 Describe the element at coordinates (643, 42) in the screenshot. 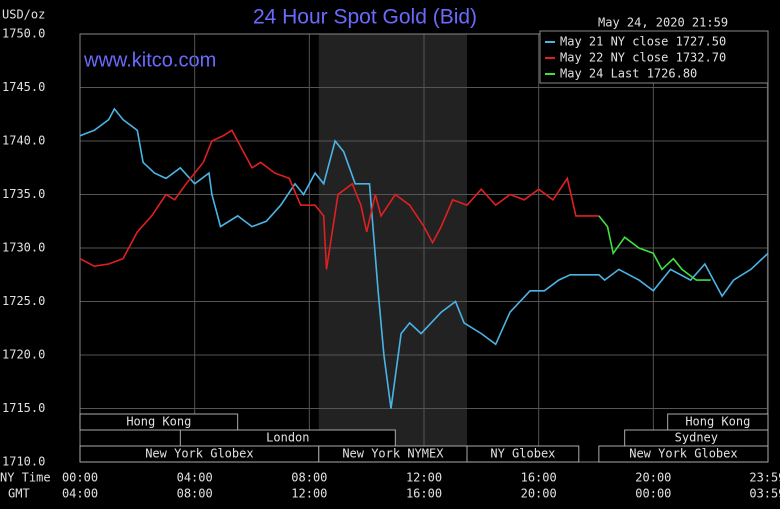

I see `legend-label: May 21 NY close 1727.50` at that location.